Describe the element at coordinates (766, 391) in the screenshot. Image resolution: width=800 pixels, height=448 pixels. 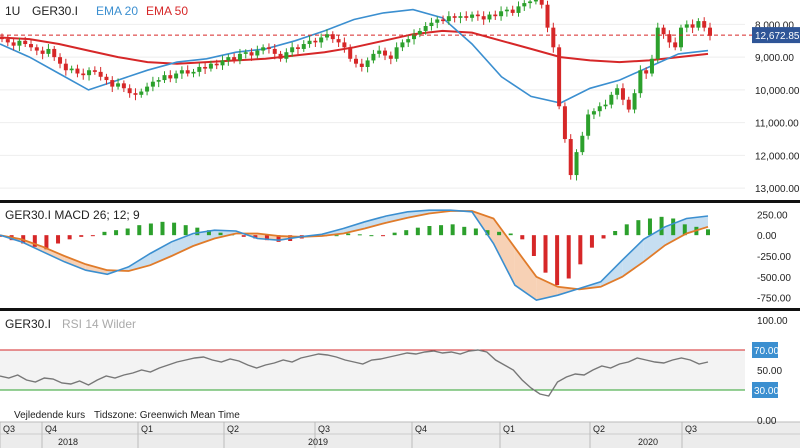
I see `rsi-lower-label: 30.00` at that location.